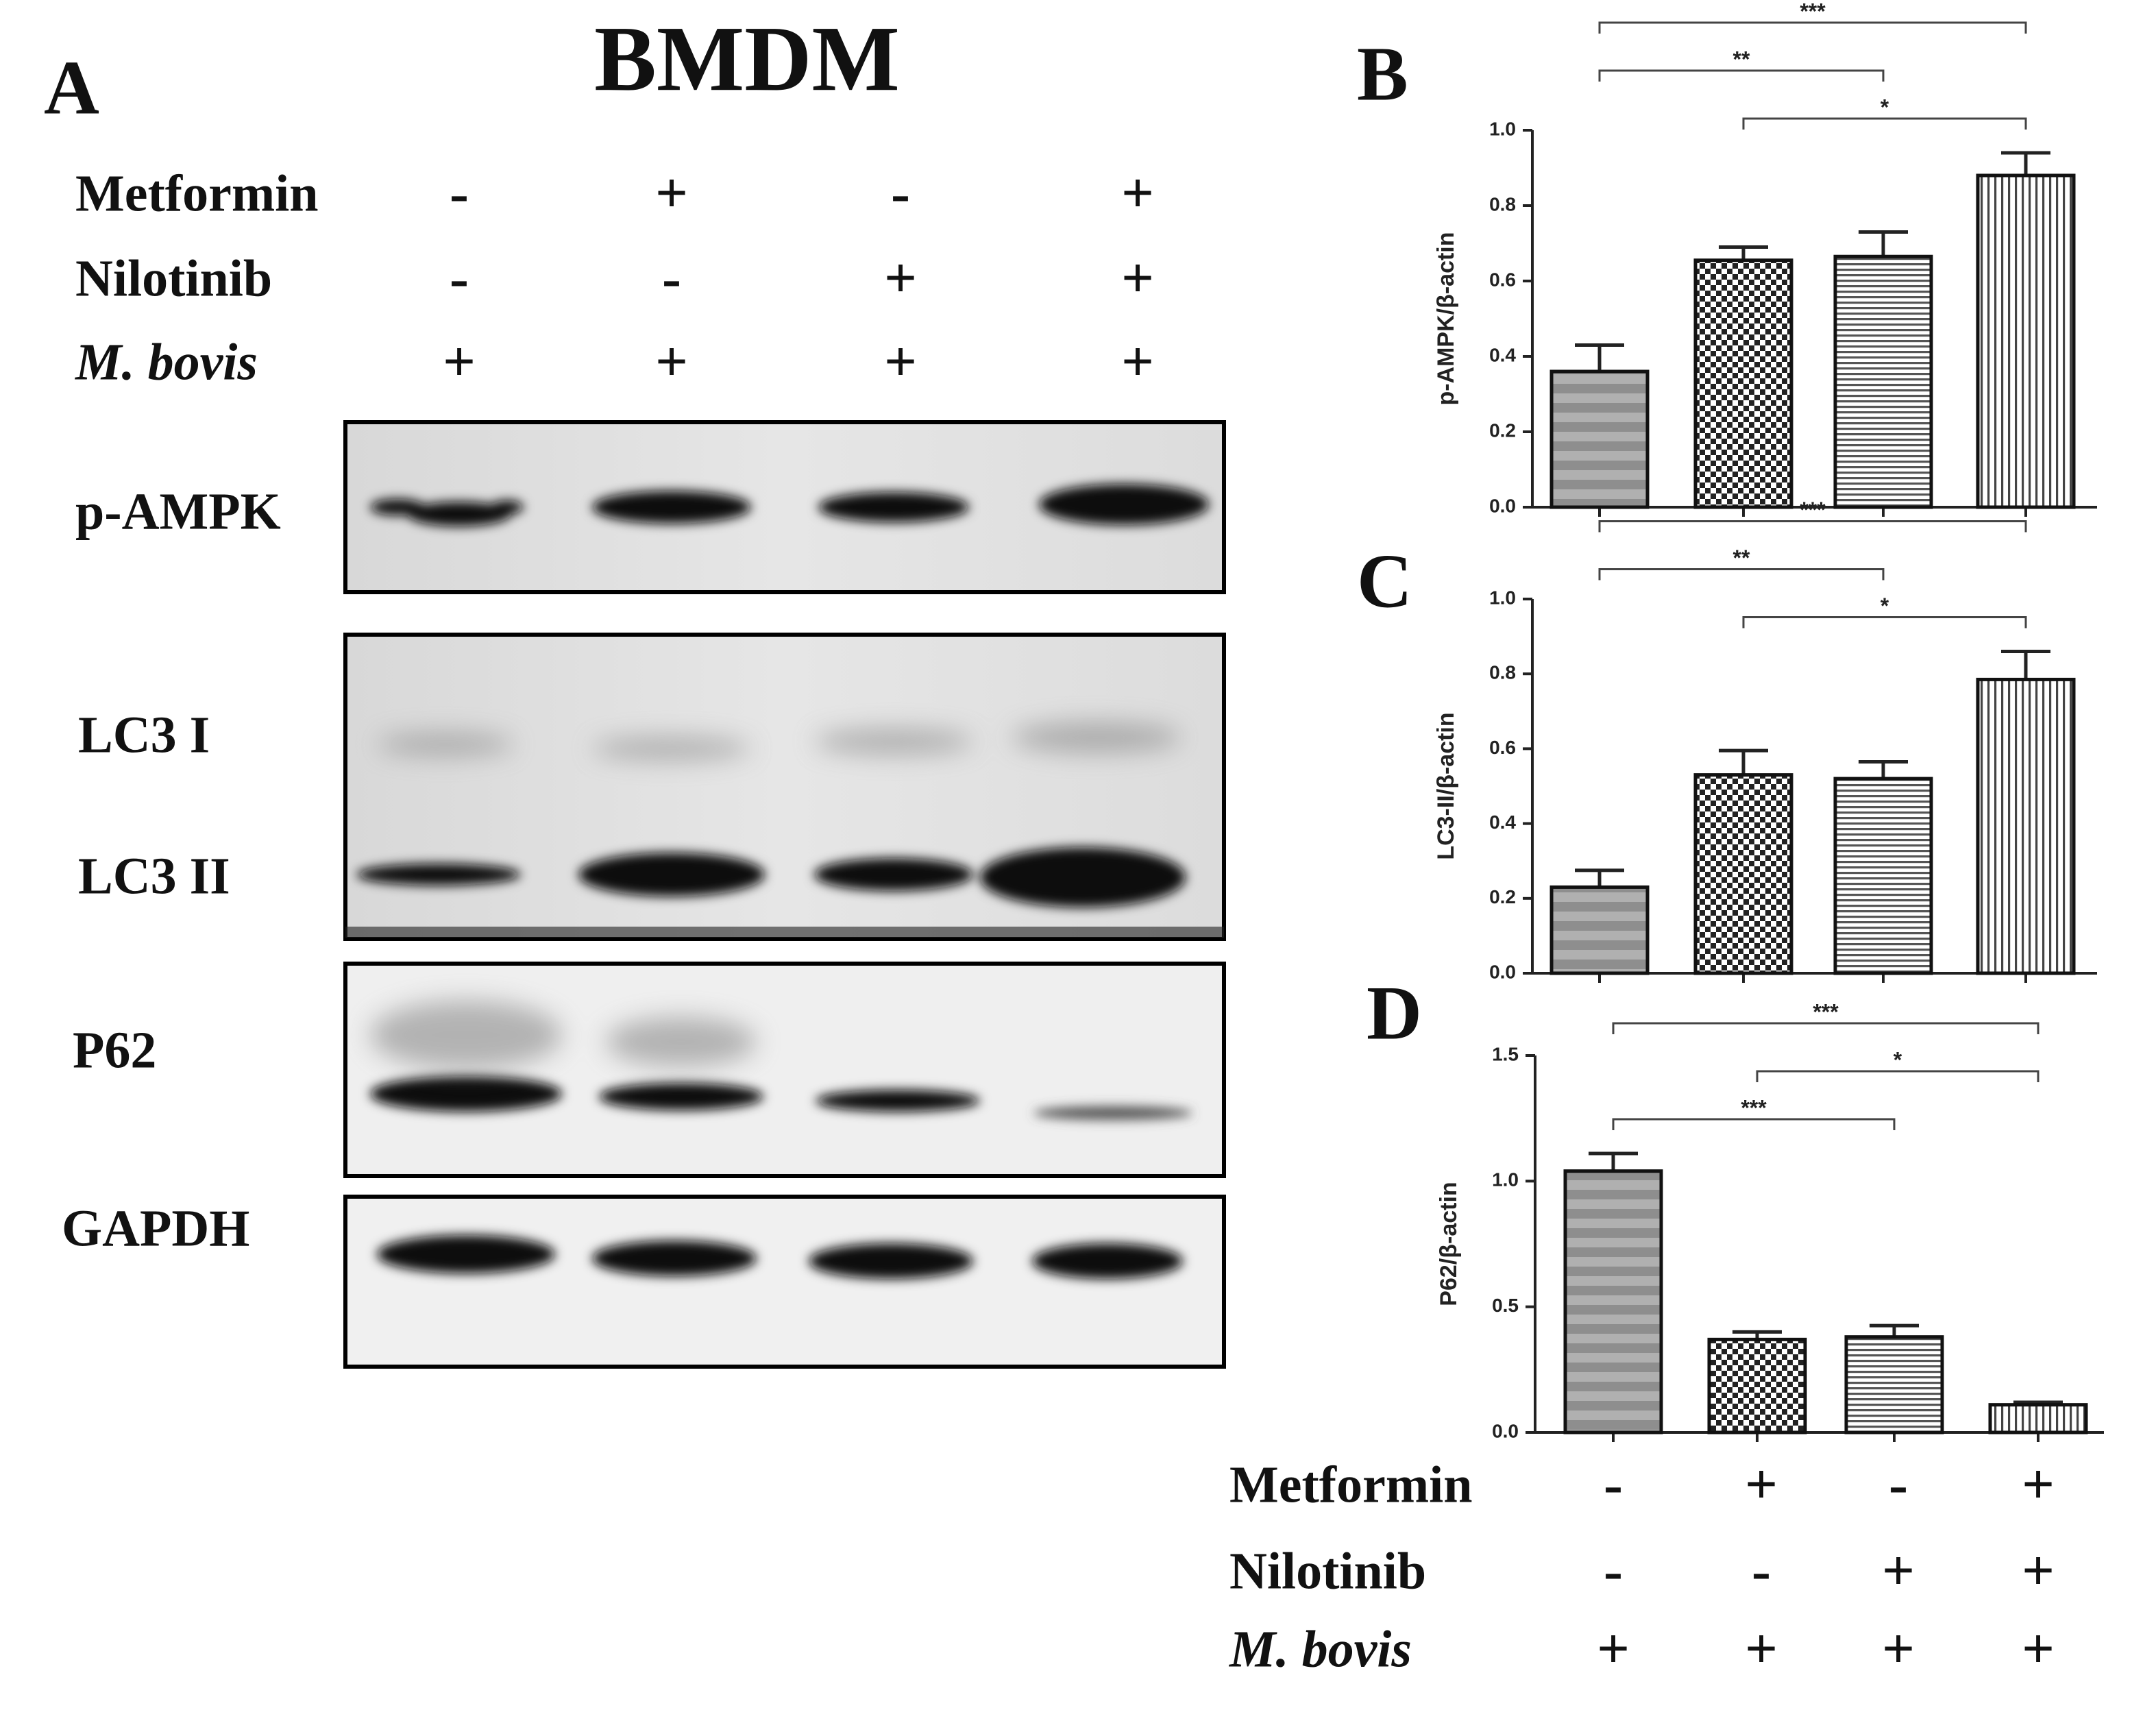 The image size is (2156, 1734). What do you see at coordinates (1446, 318) in the screenshot?
I see `y-axis-label: p-AMPK/β-actin` at bounding box center [1446, 318].